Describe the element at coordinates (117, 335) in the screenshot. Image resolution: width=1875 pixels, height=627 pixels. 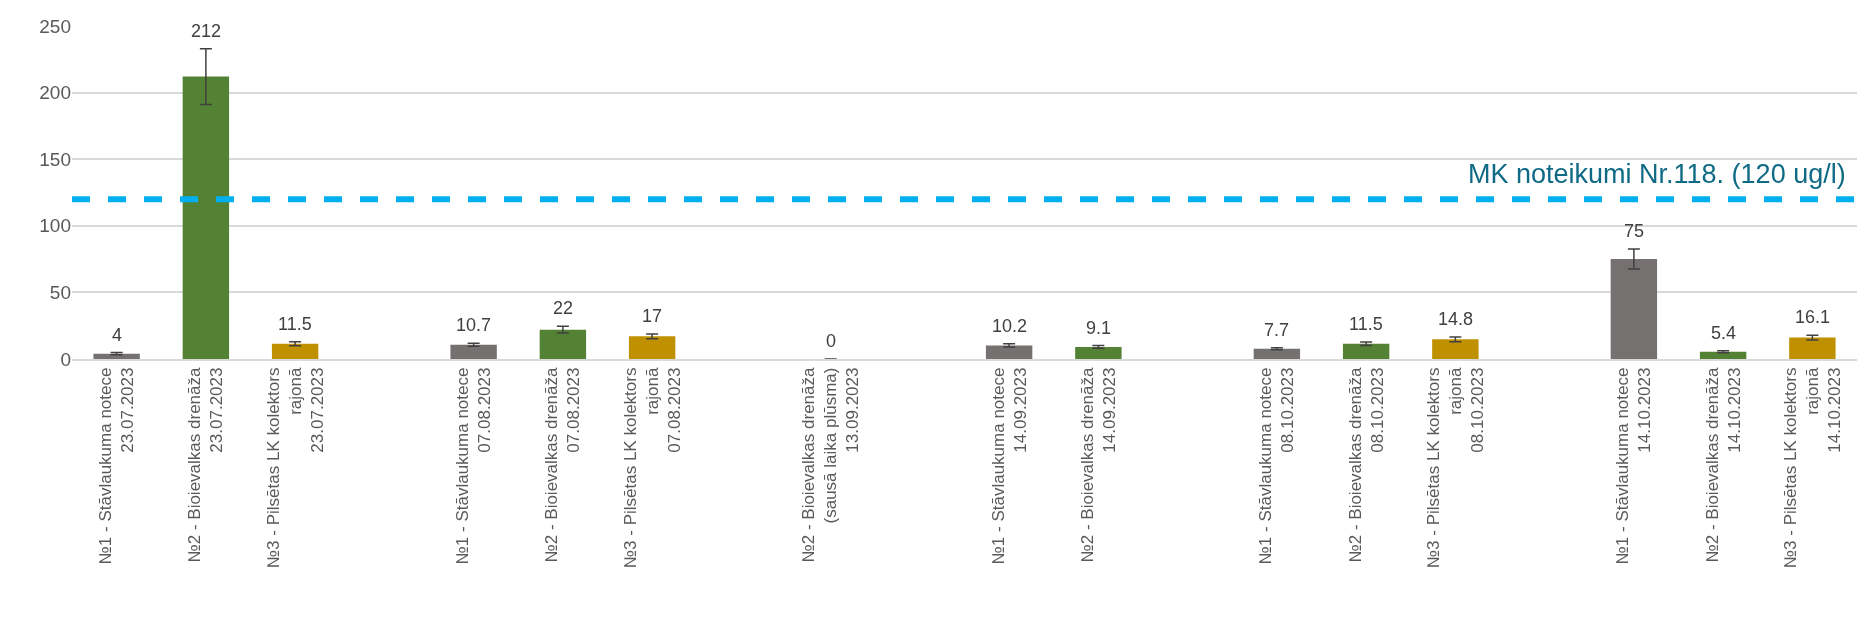
I see `data-label: 4` at that location.